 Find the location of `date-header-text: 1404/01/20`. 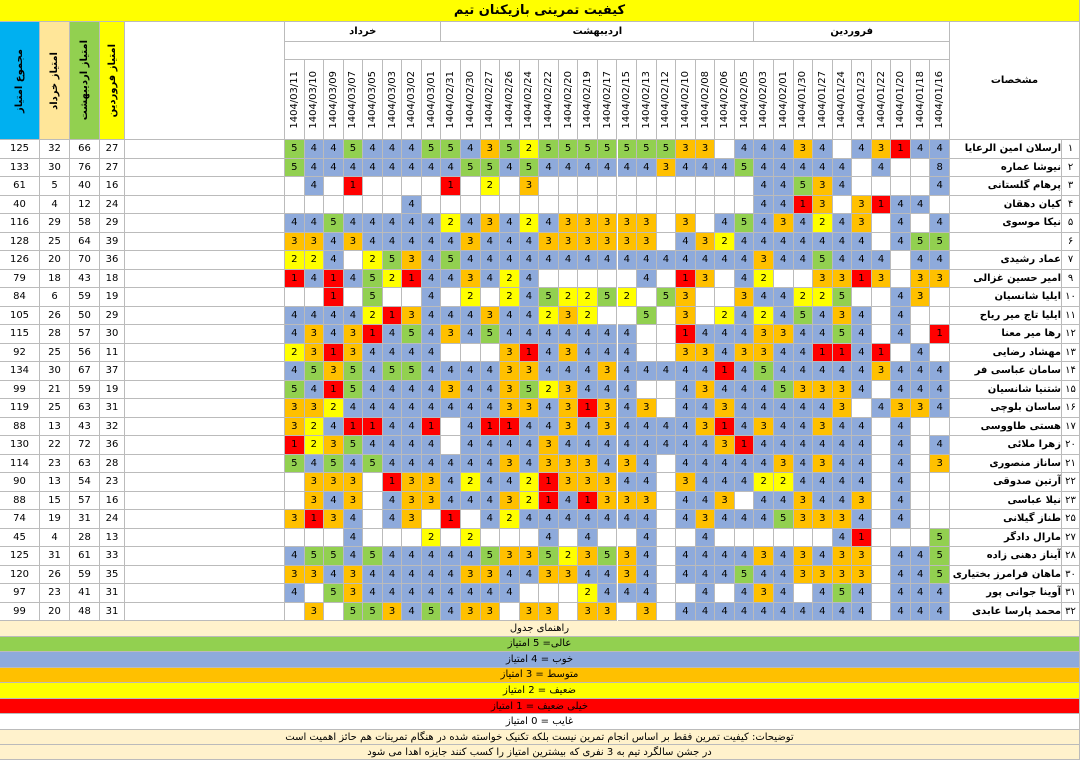

date-header-text: 1404/01/20 is located at coordinates (901, 99).